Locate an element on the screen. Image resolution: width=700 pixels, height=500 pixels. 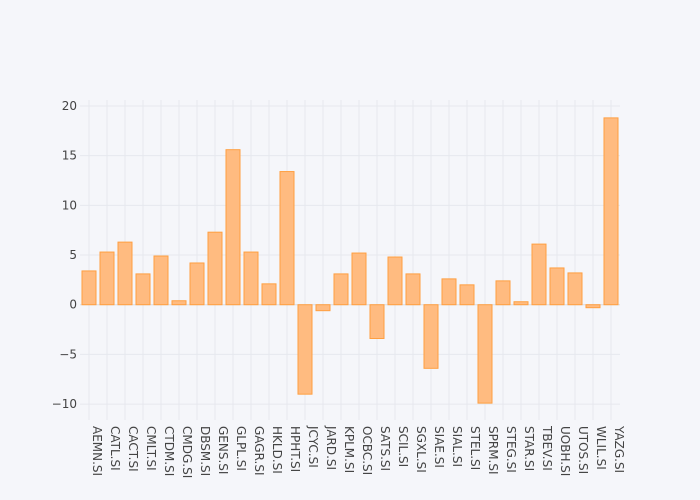
bar-wlil-si is located at coordinates (593, 306).